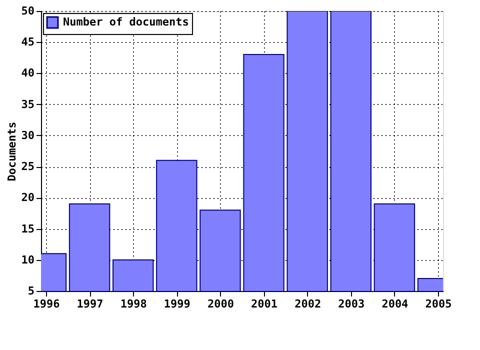  I want to click on y-tick-label: 20, so click(27, 197).